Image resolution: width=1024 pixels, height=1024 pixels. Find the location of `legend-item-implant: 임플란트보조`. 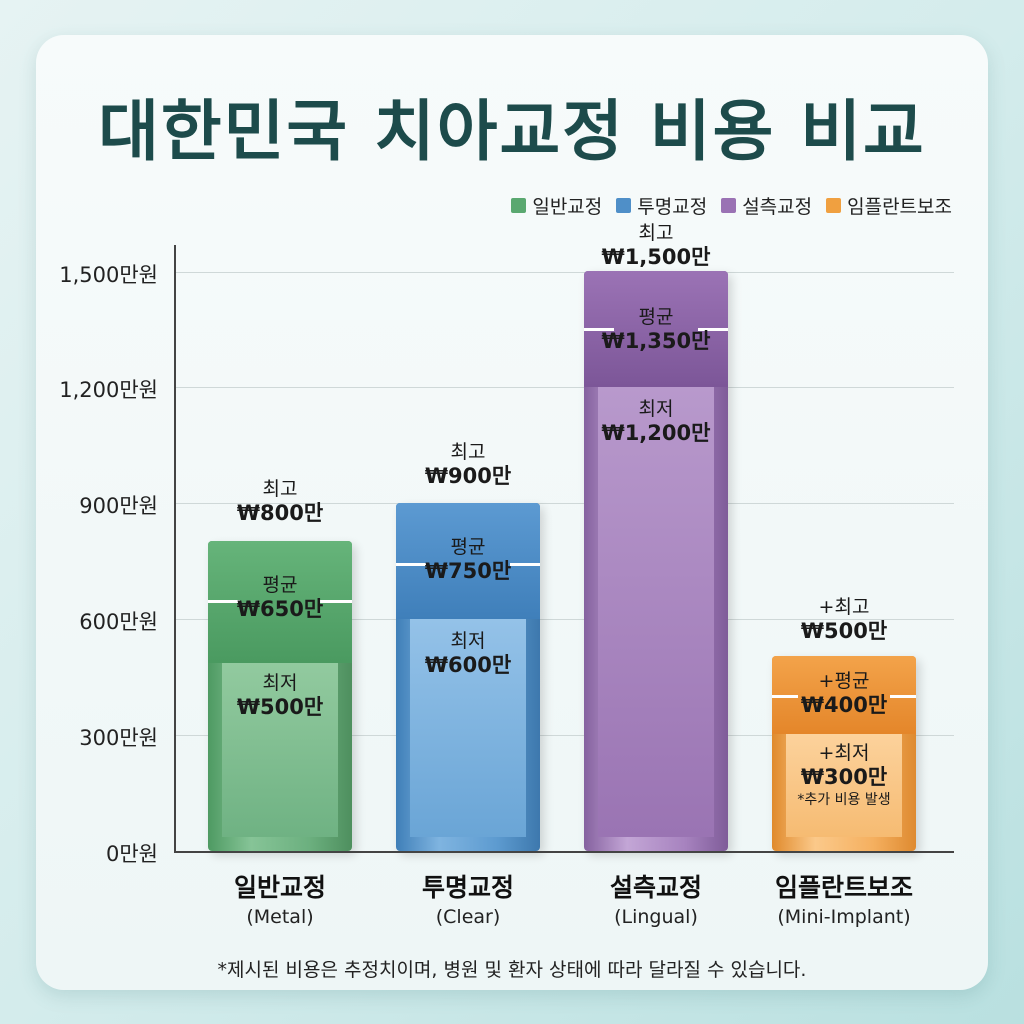

legend-item-implant: 임플란트보조 is located at coordinates (889, 205).